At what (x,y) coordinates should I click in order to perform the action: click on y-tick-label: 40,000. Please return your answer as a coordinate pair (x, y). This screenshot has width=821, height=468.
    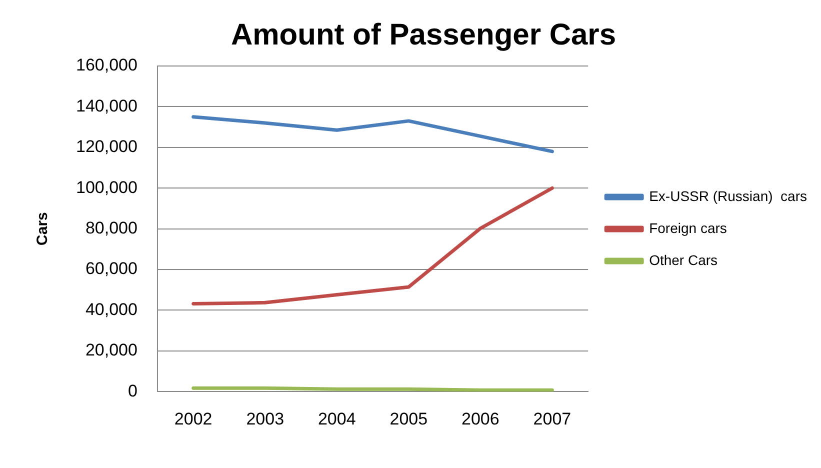
    Looking at the image, I should click on (111, 309).